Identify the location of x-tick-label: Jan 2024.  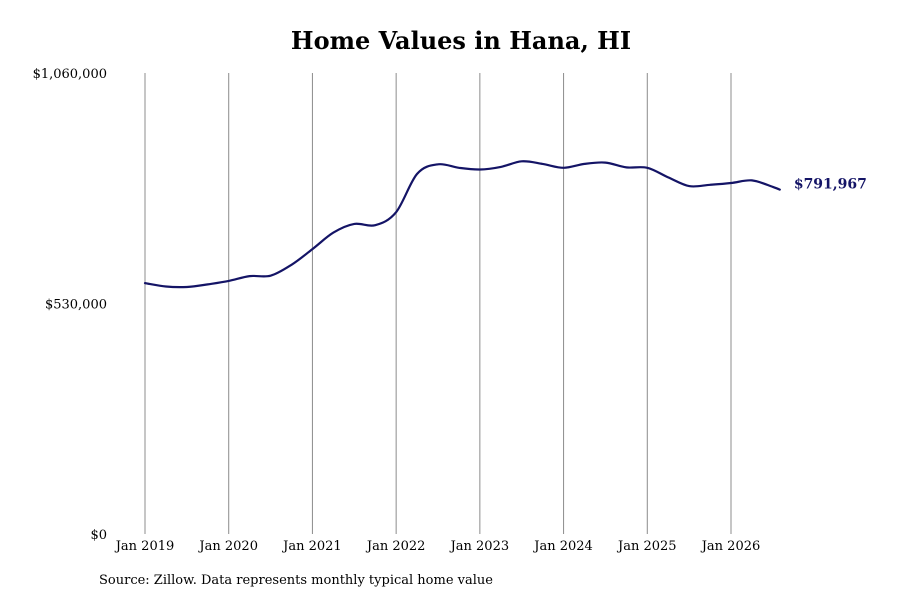
(562, 546).